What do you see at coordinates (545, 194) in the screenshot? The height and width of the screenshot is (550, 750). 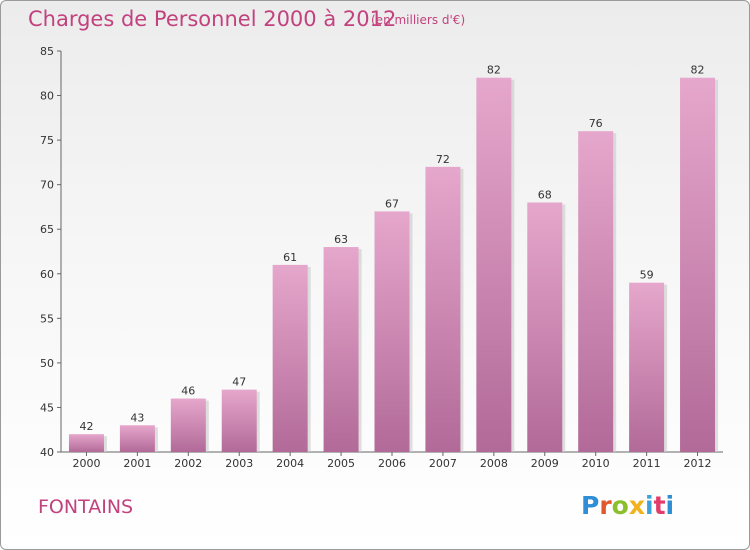 I see `data-label: 68` at bounding box center [545, 194].